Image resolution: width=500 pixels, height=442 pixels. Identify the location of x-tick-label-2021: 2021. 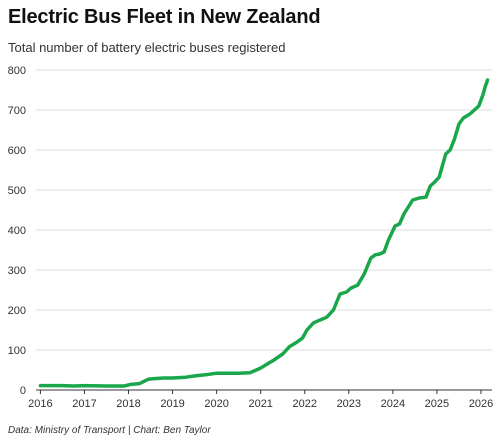
(260, 404).